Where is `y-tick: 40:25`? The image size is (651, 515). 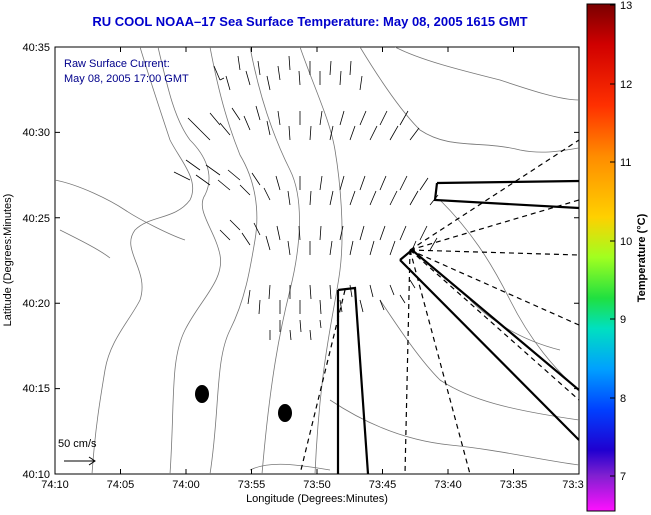
y-tick: 40:25 is located at coordinates (36, 219).